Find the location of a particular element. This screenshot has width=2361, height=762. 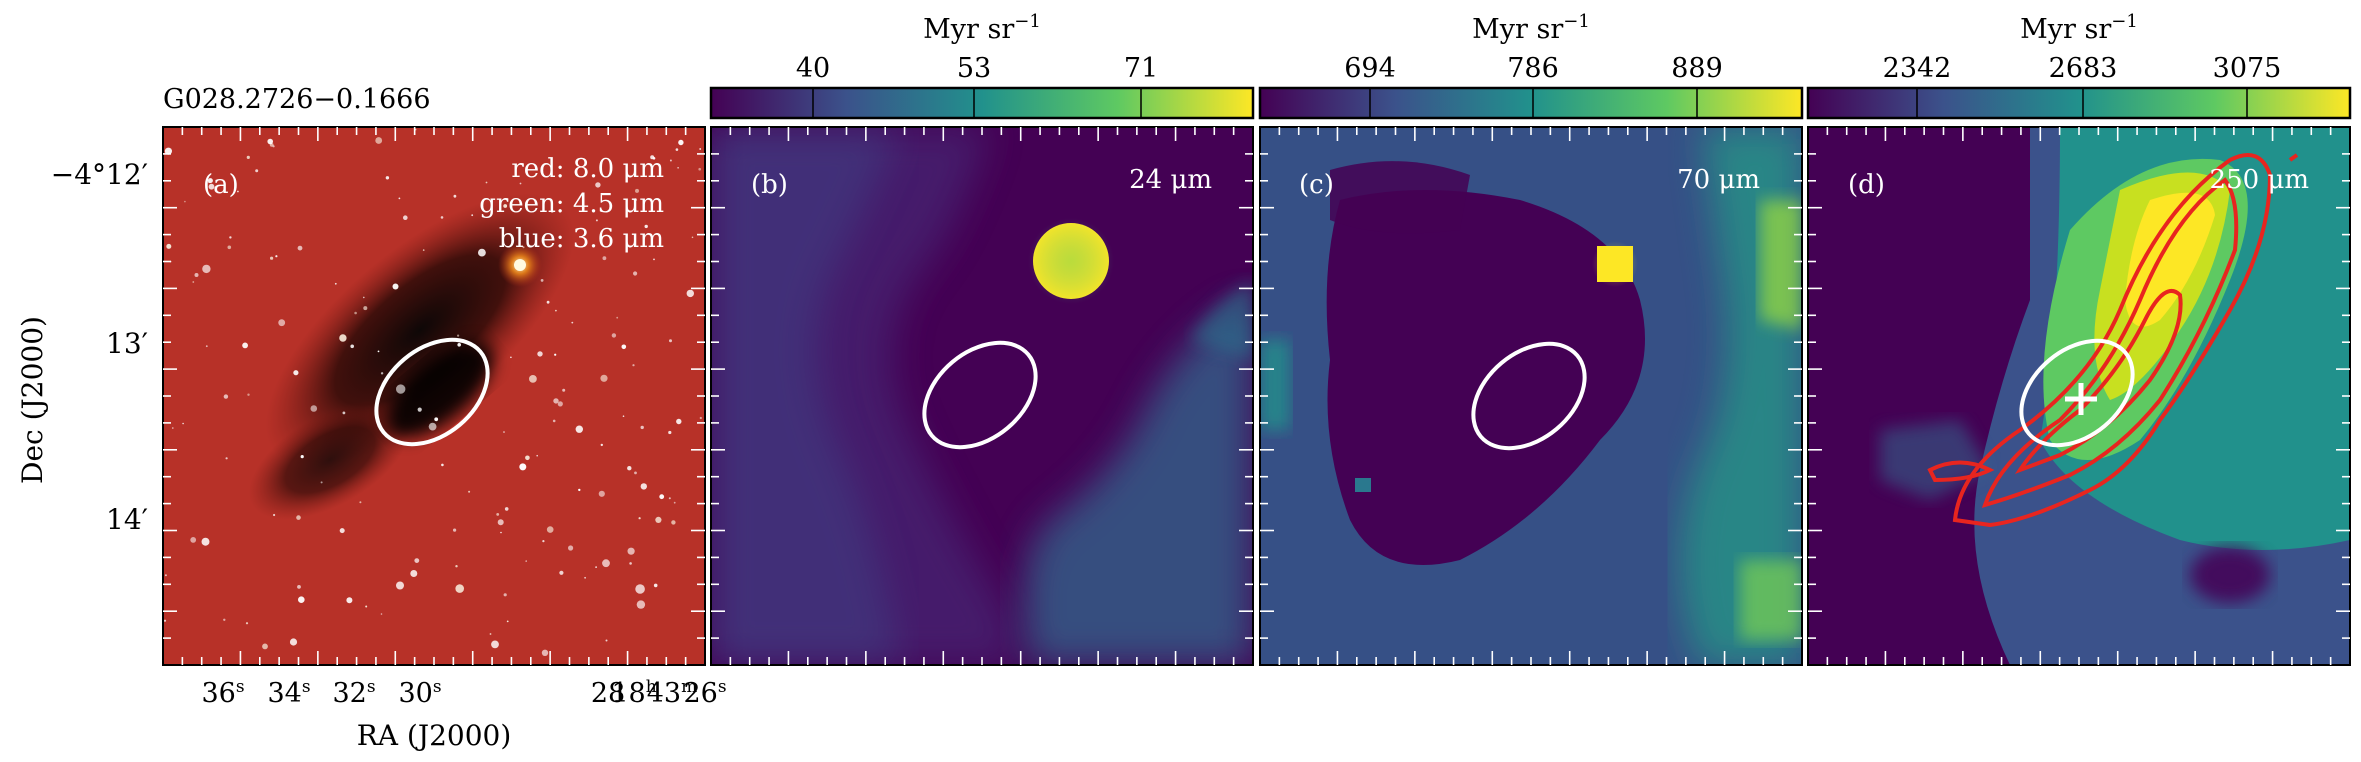

panel-b-band: 24 μm is located at coordinates (1170, 180).